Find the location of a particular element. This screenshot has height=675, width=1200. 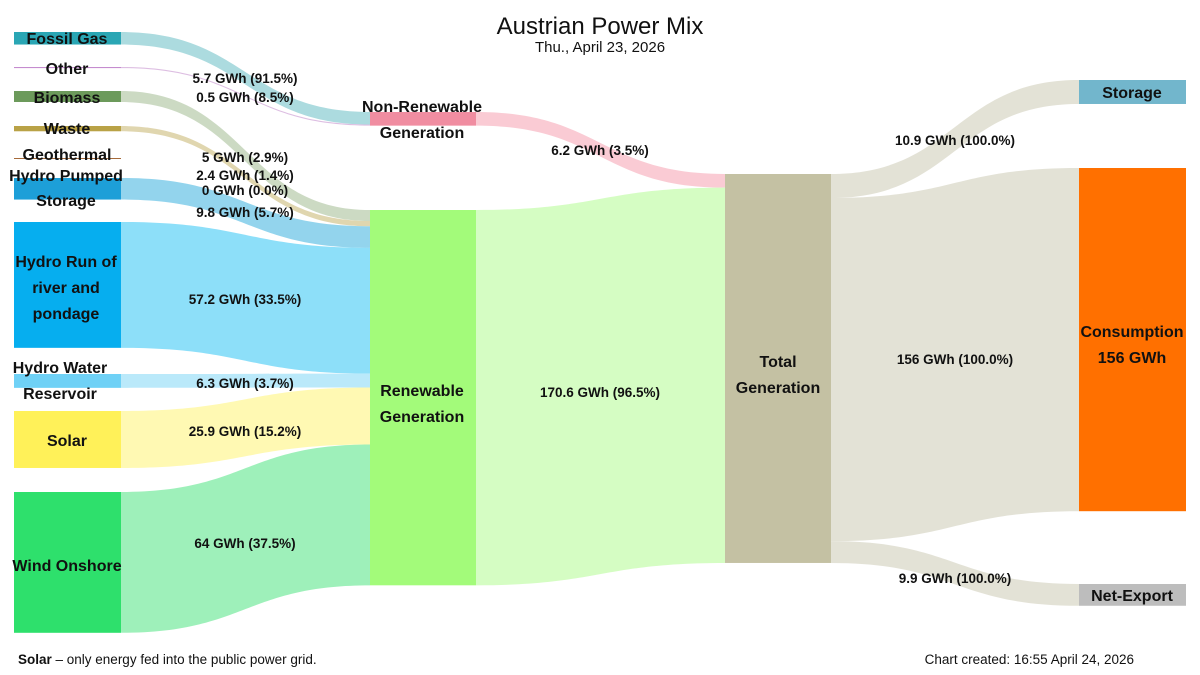

node-label-wind: Wind Onshore is located at coordinates (66, 566).